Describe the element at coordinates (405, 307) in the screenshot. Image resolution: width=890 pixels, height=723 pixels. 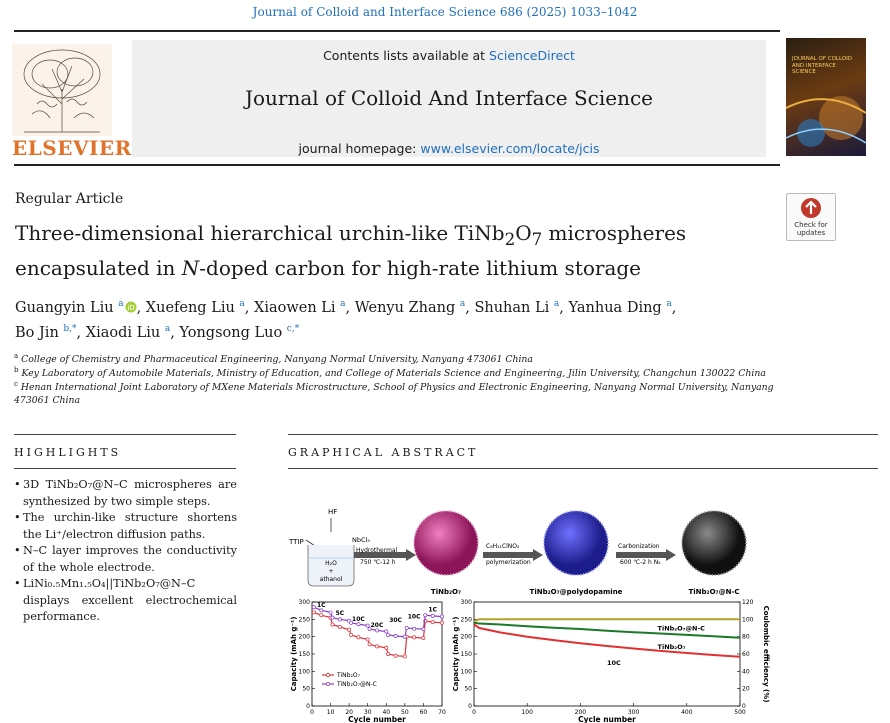
I see `author-name: Wenyu Zhang` at that location.